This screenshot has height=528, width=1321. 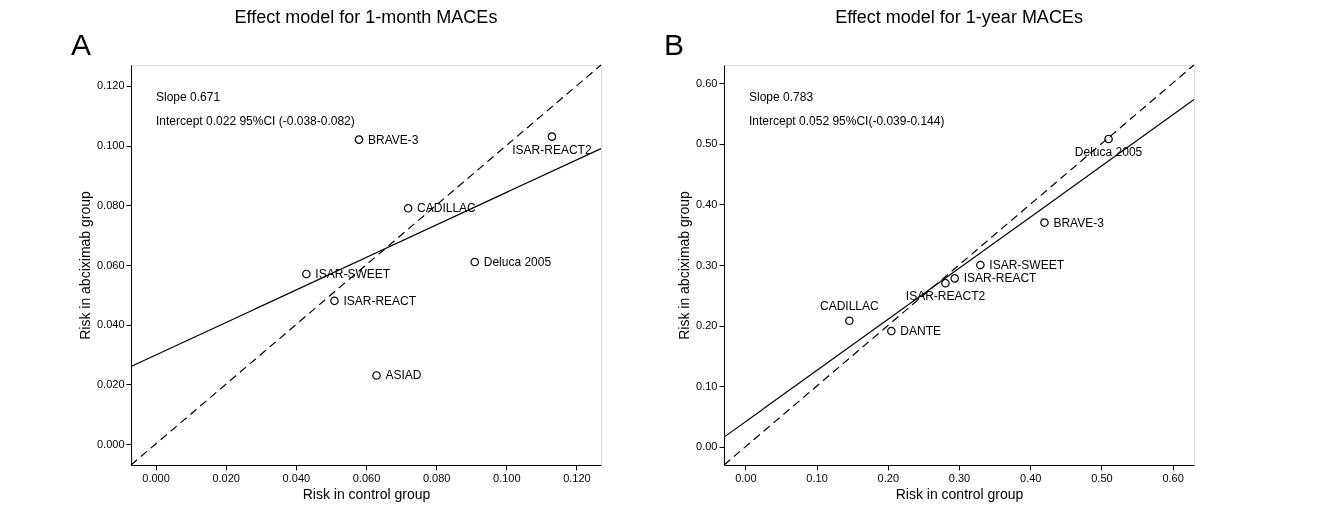 What do you see at coordinates (366, 17) in the screenshot?
I see `chart-title: Effect model for 1-month MACEs` at bounding box center [366, 17].